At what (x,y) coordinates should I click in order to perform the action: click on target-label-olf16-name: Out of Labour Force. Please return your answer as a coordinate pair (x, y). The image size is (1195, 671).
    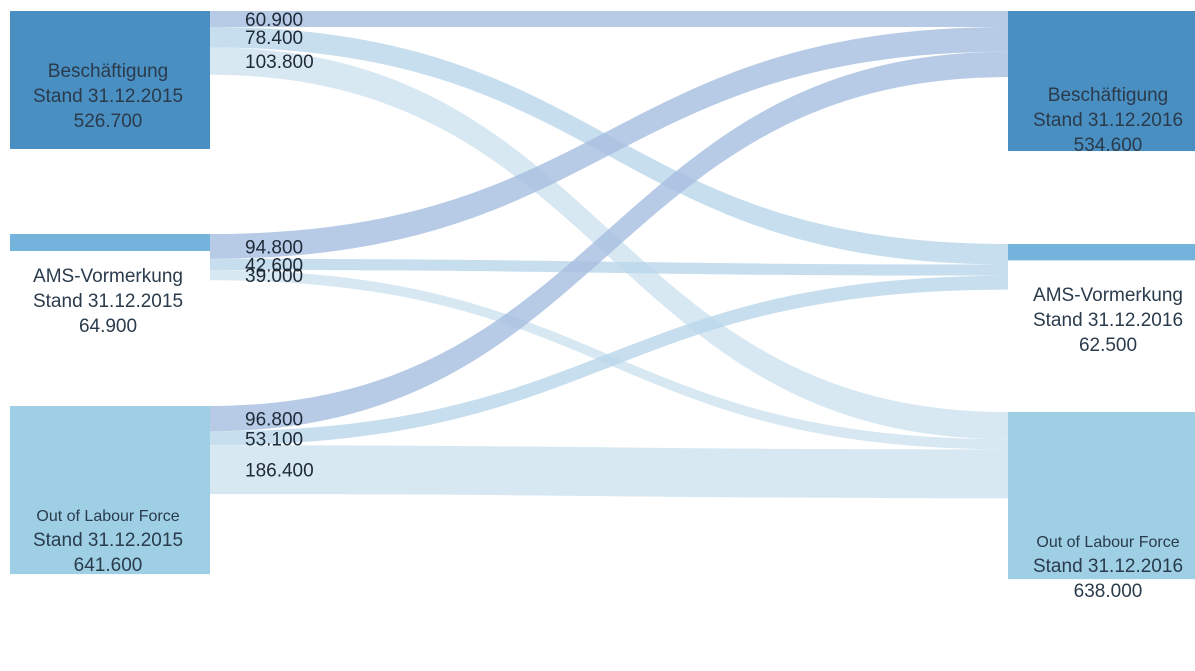
    Looking at the image, I should click on (1107, 542).